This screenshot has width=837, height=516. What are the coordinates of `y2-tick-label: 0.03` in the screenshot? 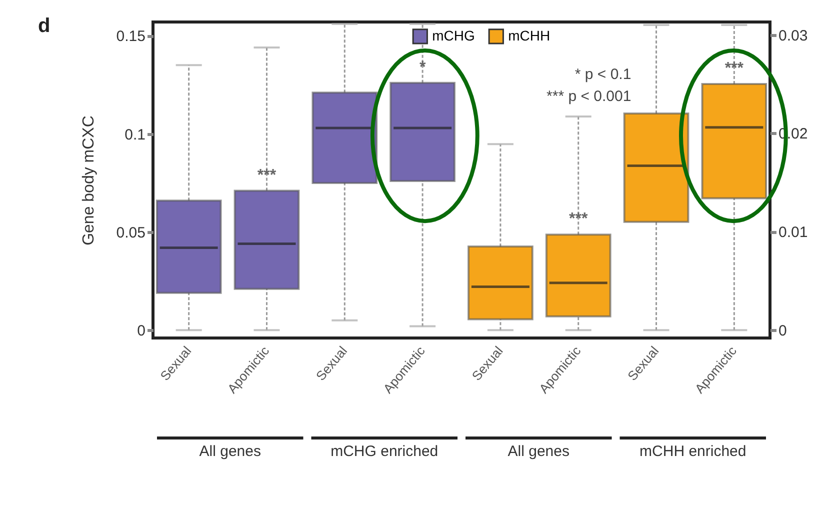 It's located at (793, 35).